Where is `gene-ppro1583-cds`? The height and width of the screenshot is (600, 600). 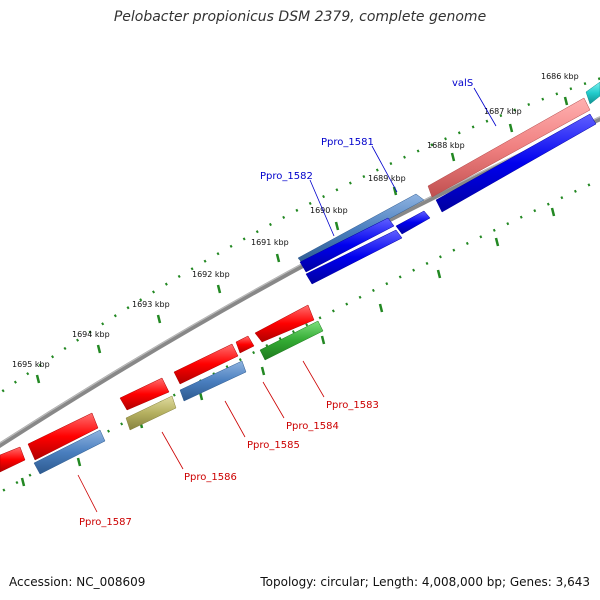 gene-ppro1583-cds is located at coordinates (284, 323).